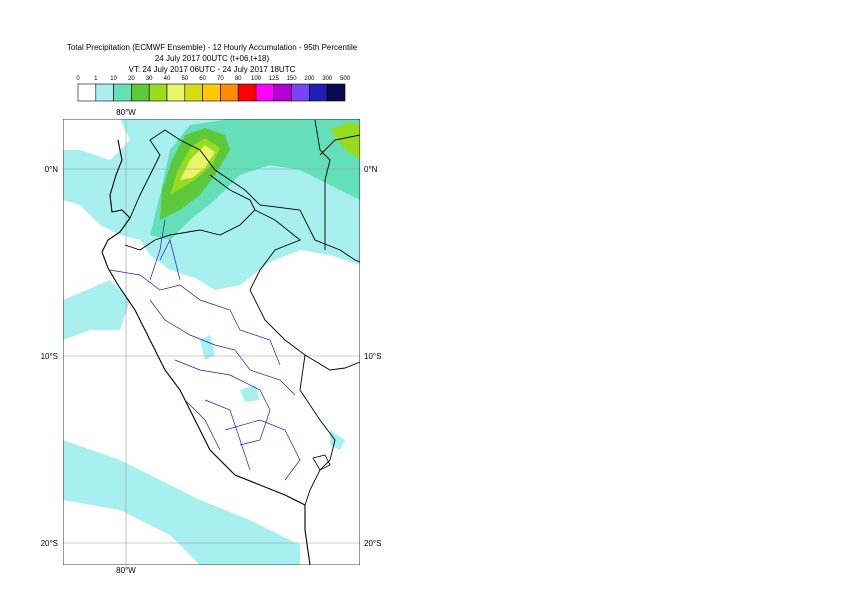 Image resolution: width=842 pixels, height=601 pixels. What do you see at coordinates (327, 79) in the screenshot?
I see `legend-label: 300` at bounding box center [327, 79].